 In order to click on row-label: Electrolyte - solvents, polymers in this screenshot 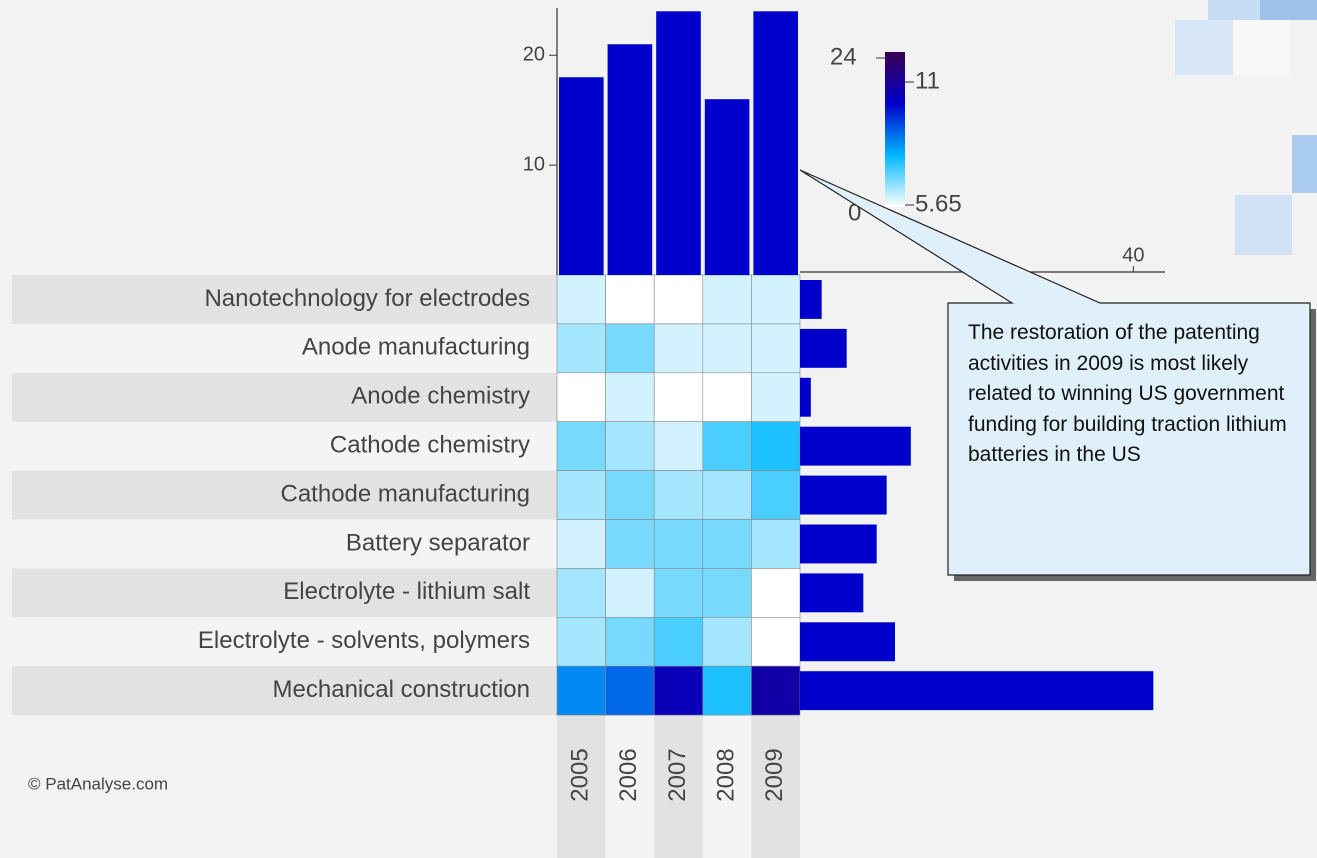, I will do `click(364, 640)`.